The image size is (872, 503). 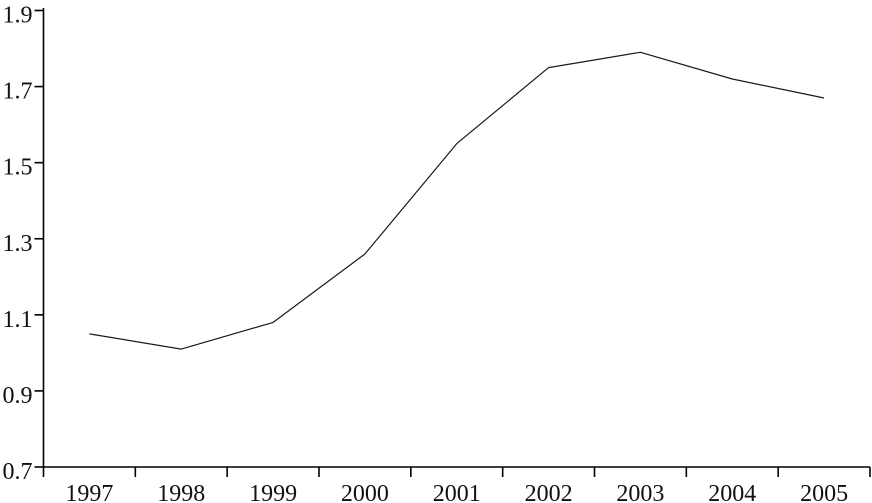 I want to click on x-tick-label: 2004, so click(x=732, y=492).